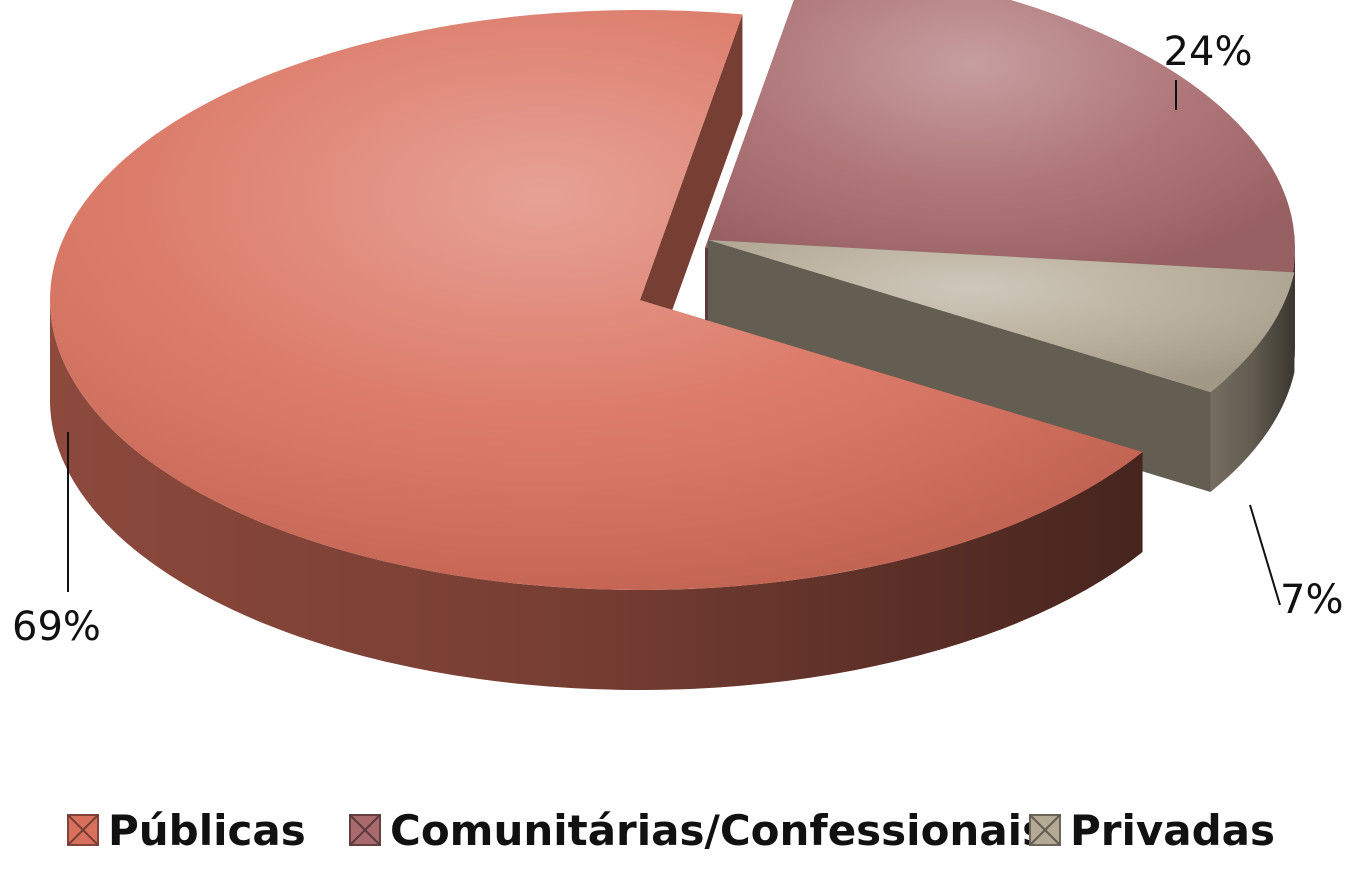 This screenshot has width=1359, height=872. I want to click on legend-label-2: Comunitárias/Confessionais, so click(718, 830).